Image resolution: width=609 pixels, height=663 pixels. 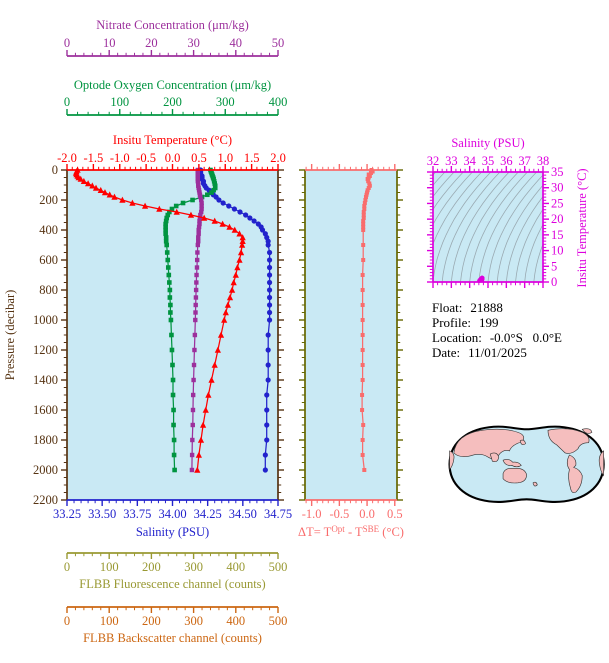 I want to click on ts-salinity-tick-label: 34, so click(x=469, y=161).